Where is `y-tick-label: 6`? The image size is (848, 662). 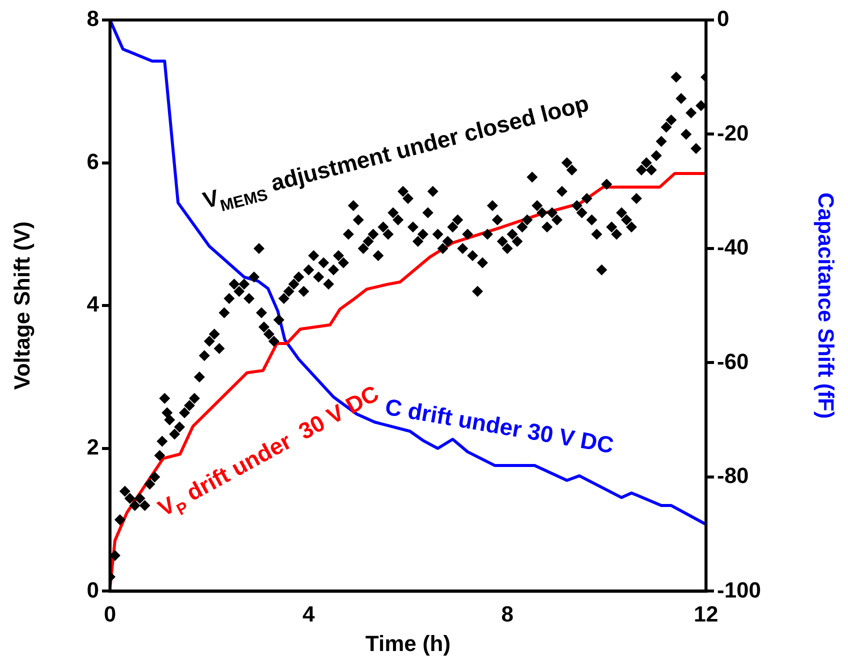
y-tick-label: 6 is located at coordinates (92, 161).